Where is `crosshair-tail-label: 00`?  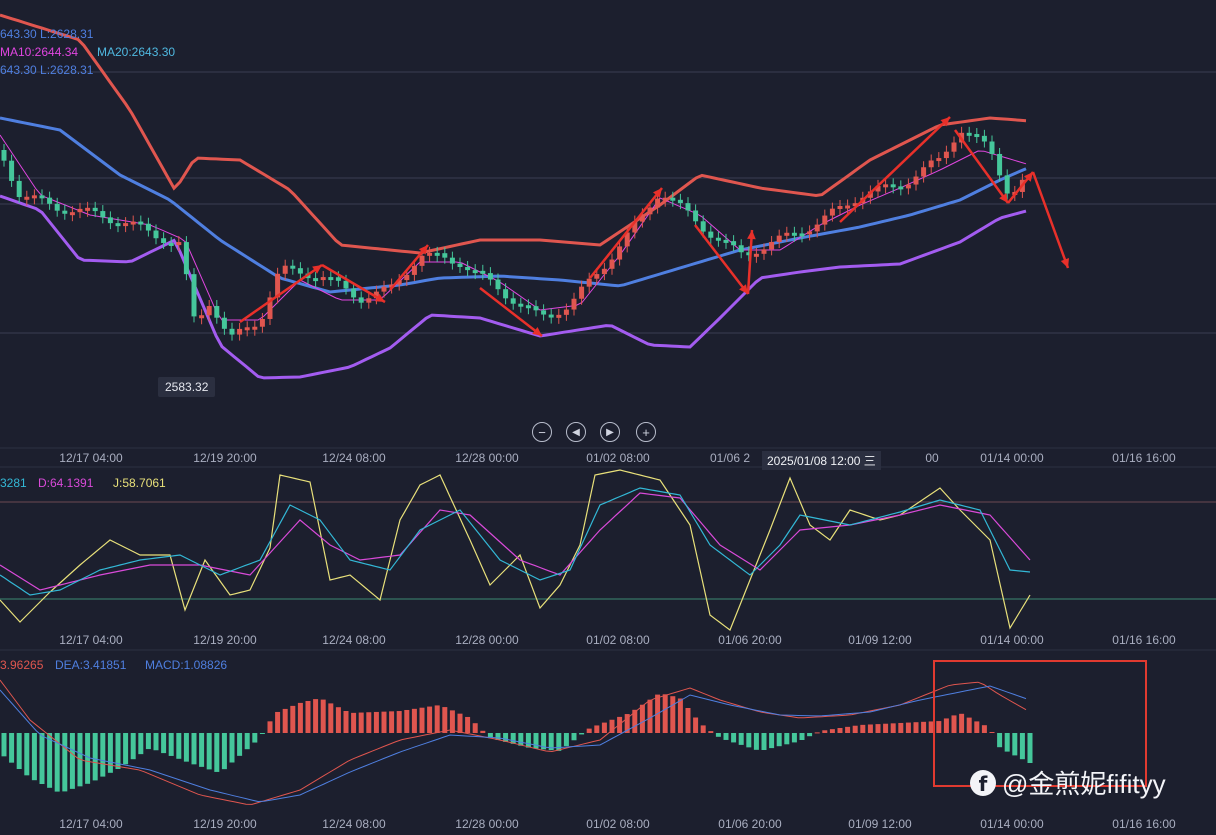
crosshair-tail-label: 00 is located at coordinates (932, 458).